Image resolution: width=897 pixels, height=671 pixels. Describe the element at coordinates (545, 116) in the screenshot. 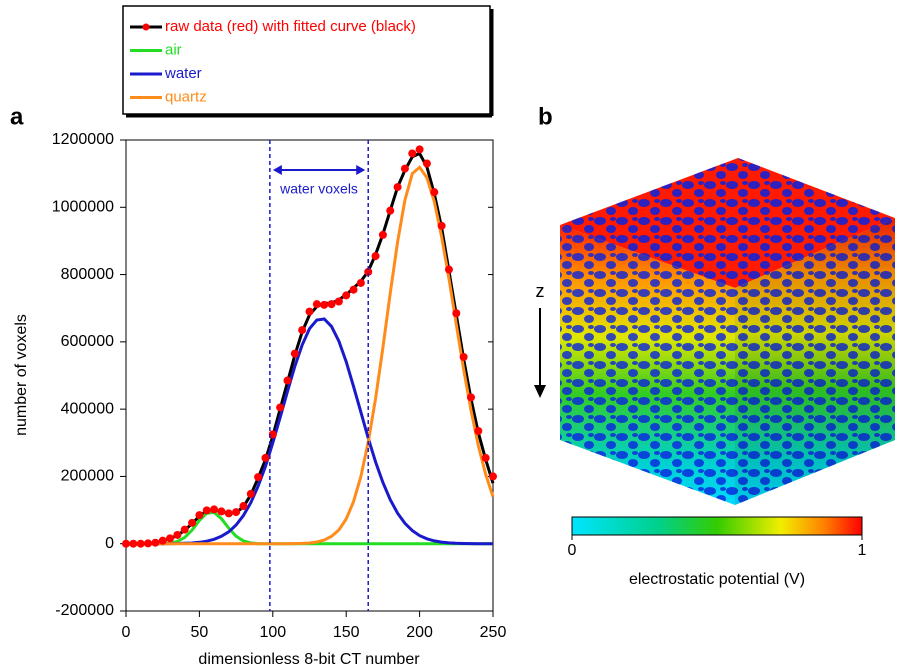

I see `panel-label: b` at that location.